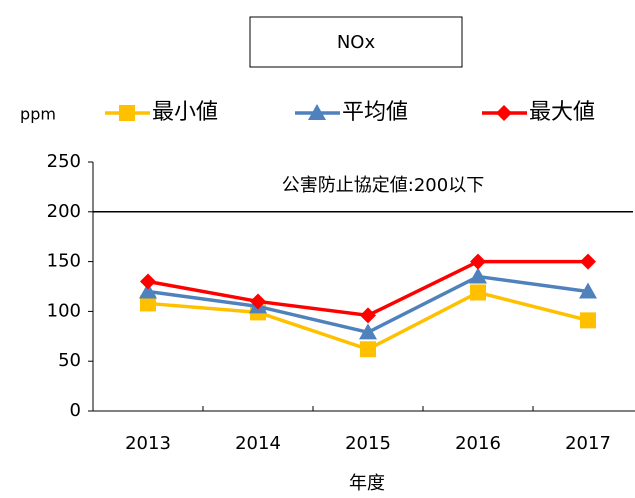 Image resolution: width=635 pixels, height=498 pixels. Describe the element at coordinates (588, 443) in the screenshot. I see `x-tick-label: 2017` at that location.